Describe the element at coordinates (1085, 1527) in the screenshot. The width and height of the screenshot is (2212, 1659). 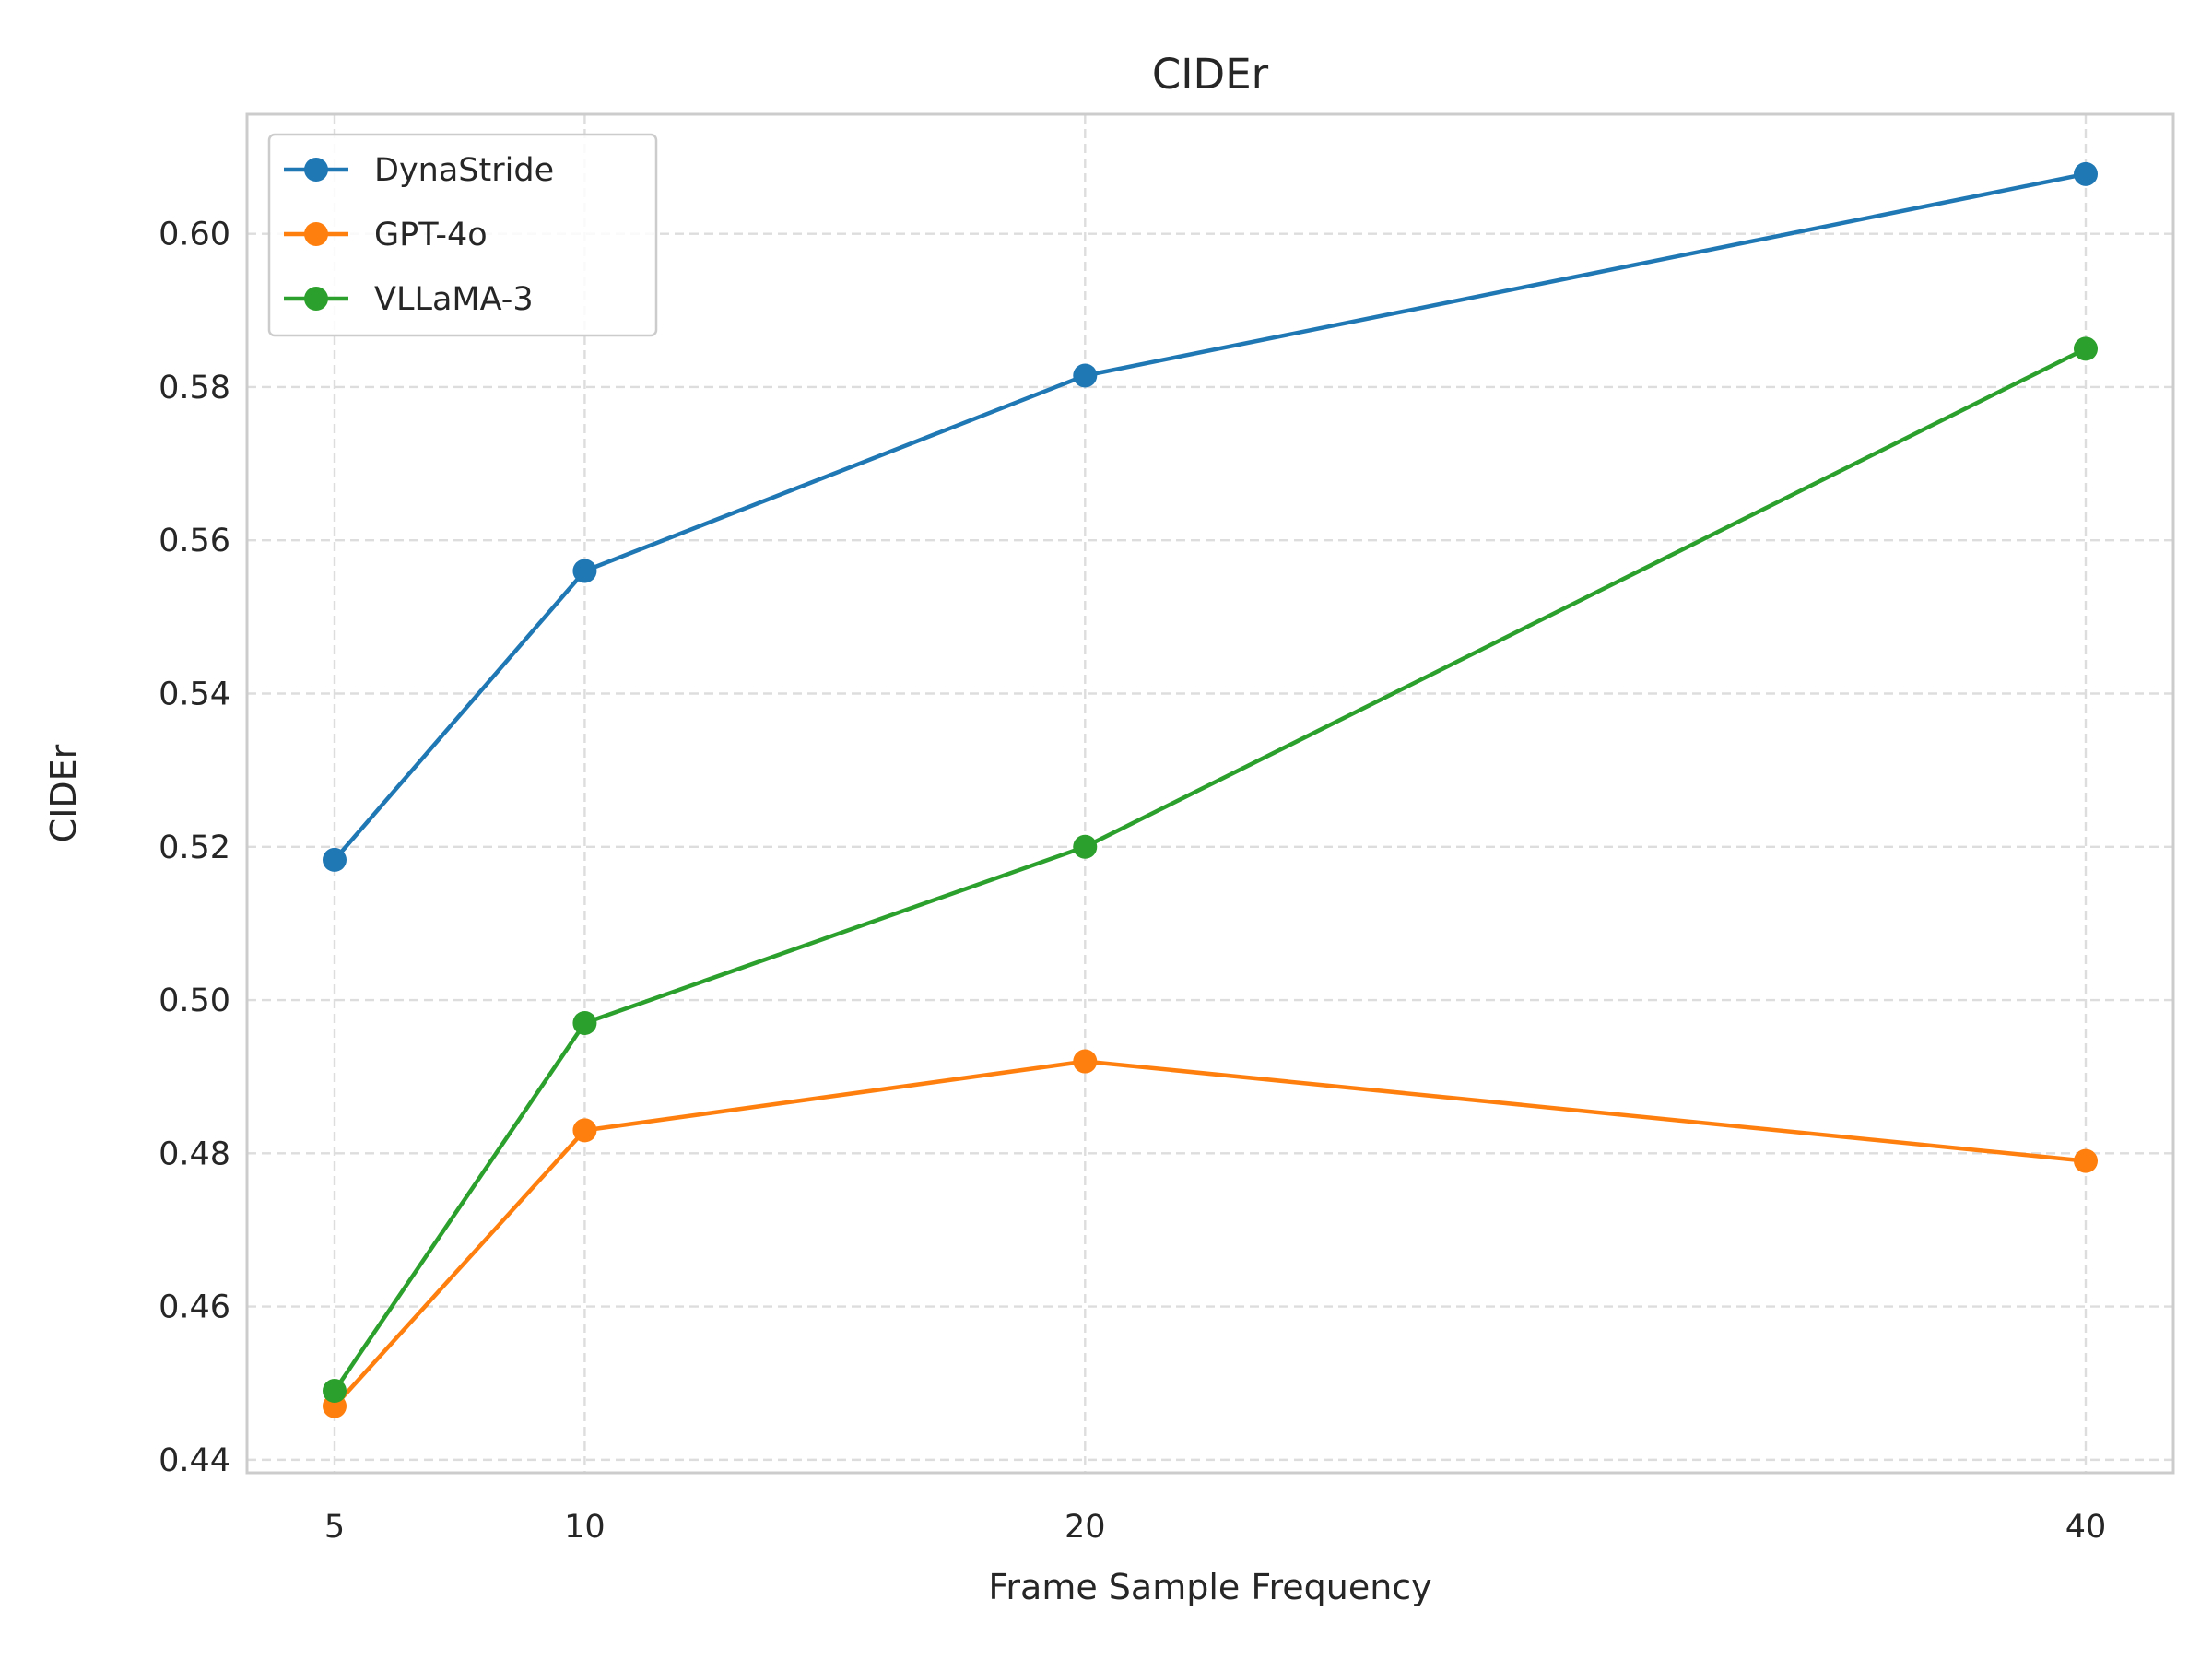
I see `x-tick-label: 20` at that location.